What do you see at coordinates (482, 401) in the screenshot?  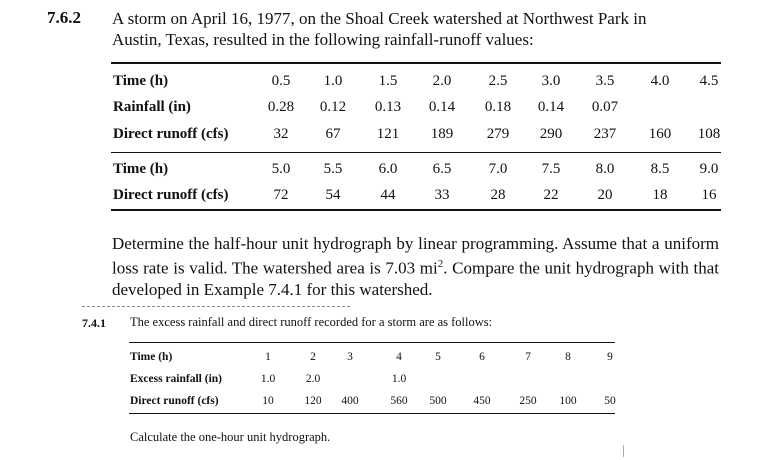 I see `direct-runoff-cell: 450` at bounding box center [482, 401].